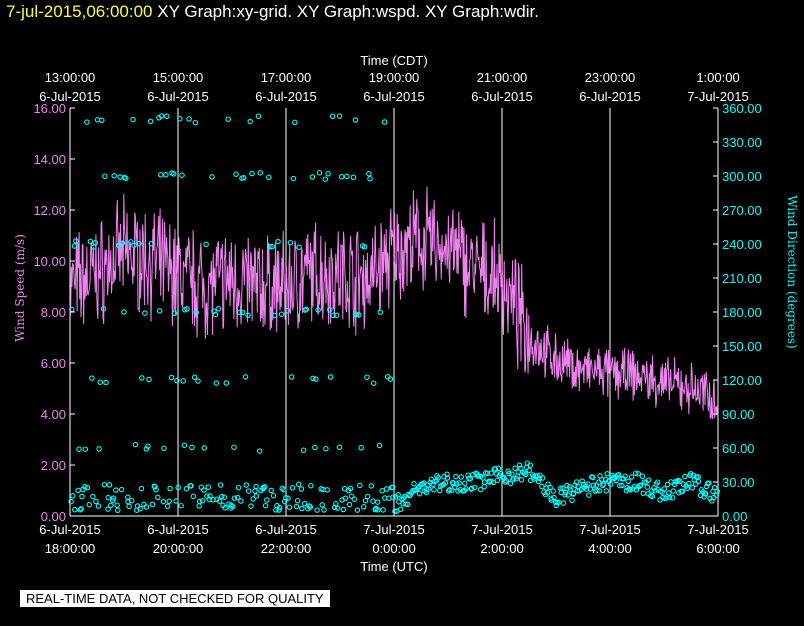  I want to click on bottom-tick-time: 18:00:00, so click(70, 548).